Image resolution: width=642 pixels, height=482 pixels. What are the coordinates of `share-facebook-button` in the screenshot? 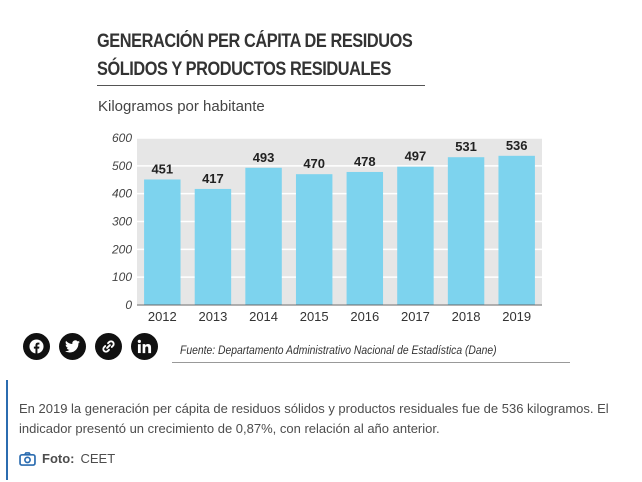 It's located at (36, 346).